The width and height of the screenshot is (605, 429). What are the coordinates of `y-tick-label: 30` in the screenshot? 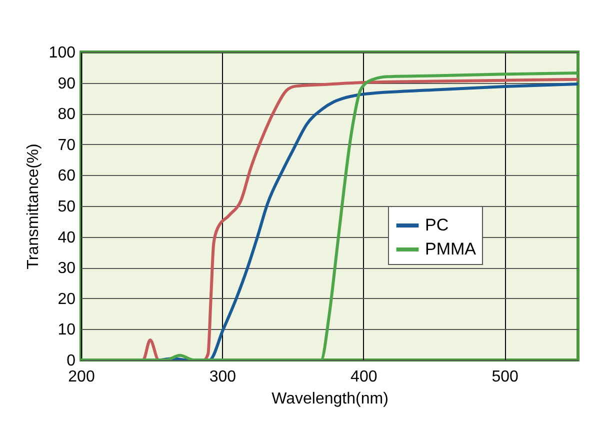 It's located at (67, 269).